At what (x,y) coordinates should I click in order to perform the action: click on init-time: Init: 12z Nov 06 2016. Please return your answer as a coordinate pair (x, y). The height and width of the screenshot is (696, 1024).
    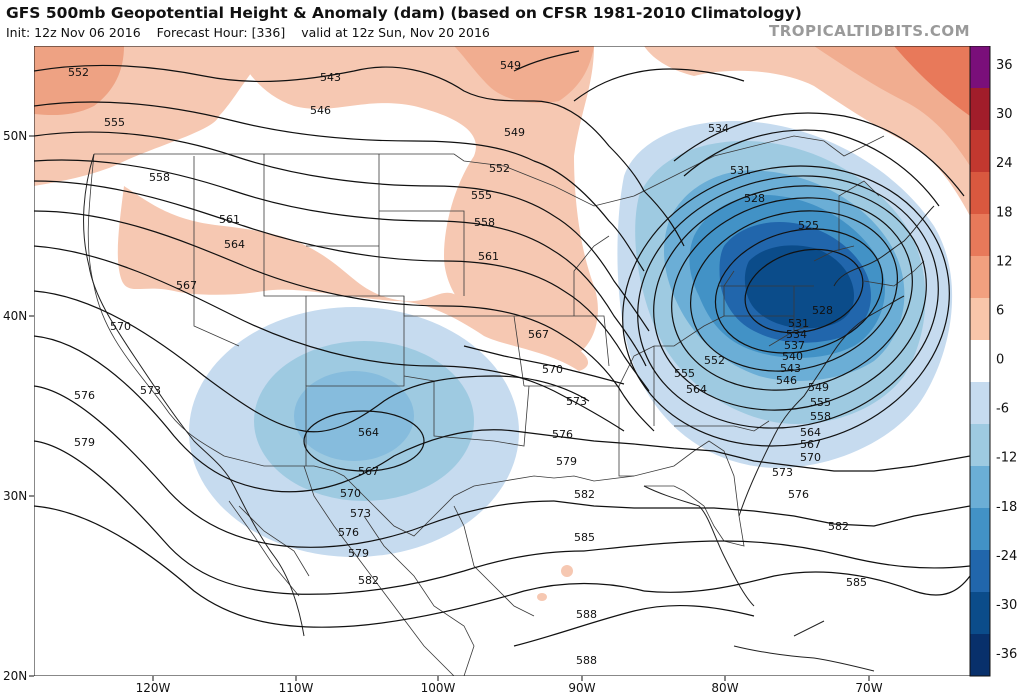
    Looking at the image, I should click on (73, 32).